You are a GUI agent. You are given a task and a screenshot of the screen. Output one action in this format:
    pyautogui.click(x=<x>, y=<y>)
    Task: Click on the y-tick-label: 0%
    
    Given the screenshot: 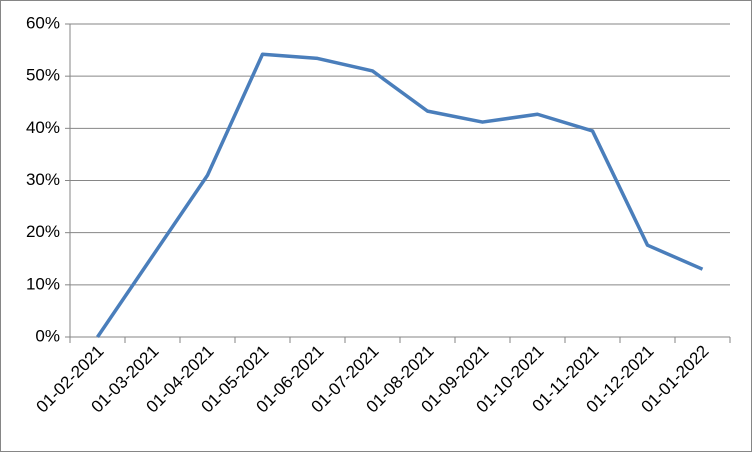 What is the action you would take?
    pyautogui.click(x=47, y=335)
    